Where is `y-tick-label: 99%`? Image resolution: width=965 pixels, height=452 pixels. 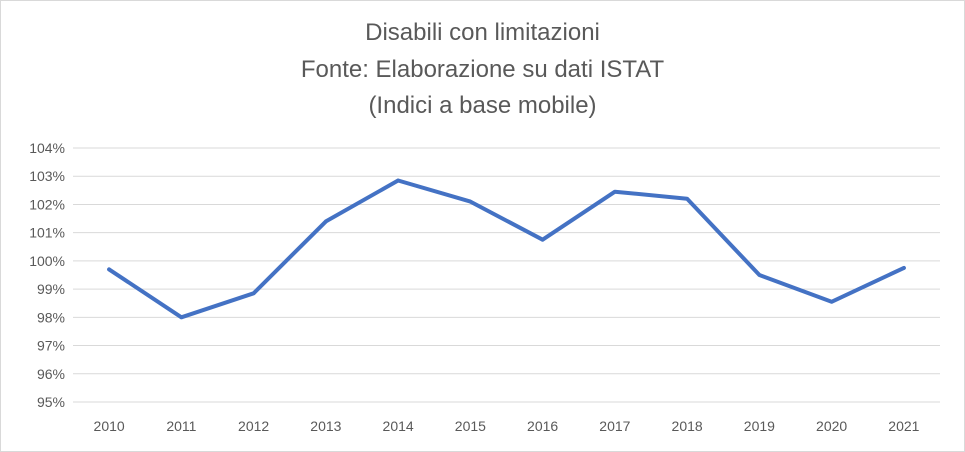 y-tick-label: 99% is located at coordinates (51, 289).